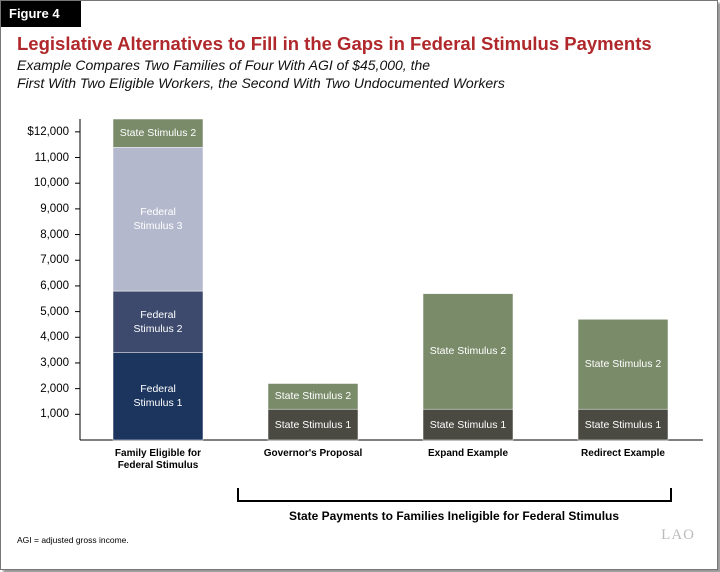 The image size is (720, 572). I want to click on segment-label: Federal Stimulus 2, so click(158, 321).